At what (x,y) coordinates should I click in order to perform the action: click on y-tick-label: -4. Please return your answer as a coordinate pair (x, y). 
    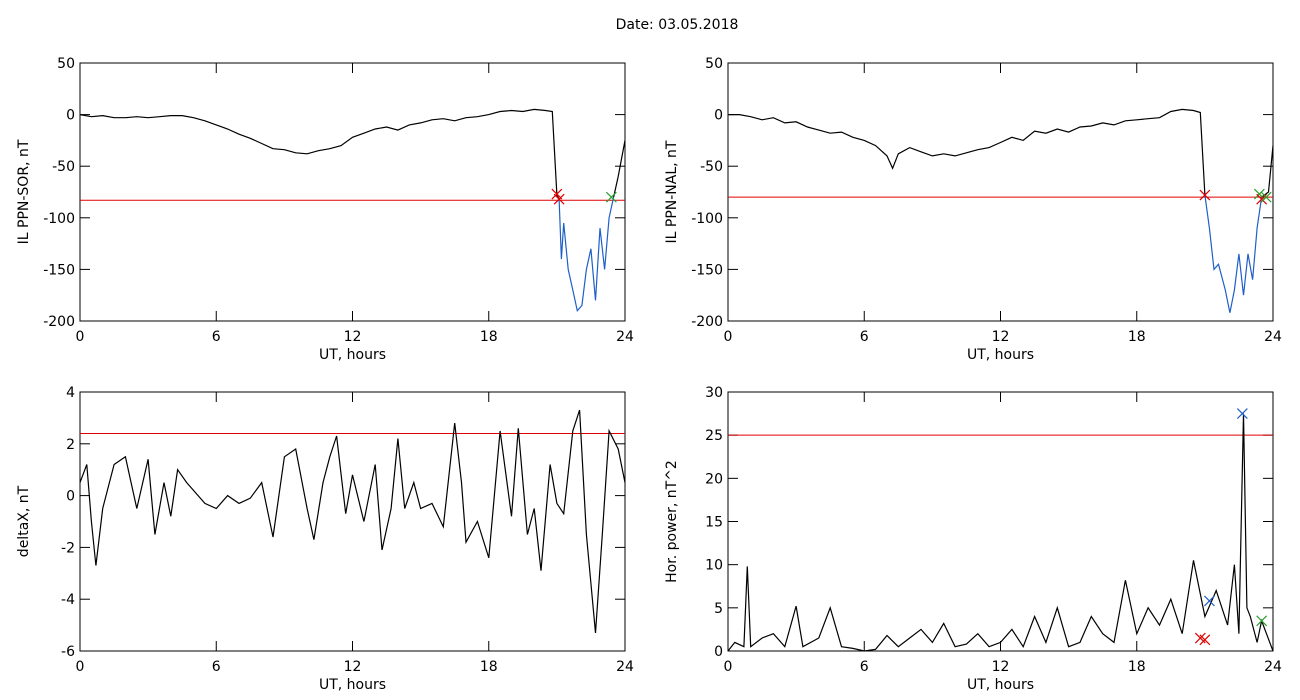
    Looking at the image, I should click on (68, 600).